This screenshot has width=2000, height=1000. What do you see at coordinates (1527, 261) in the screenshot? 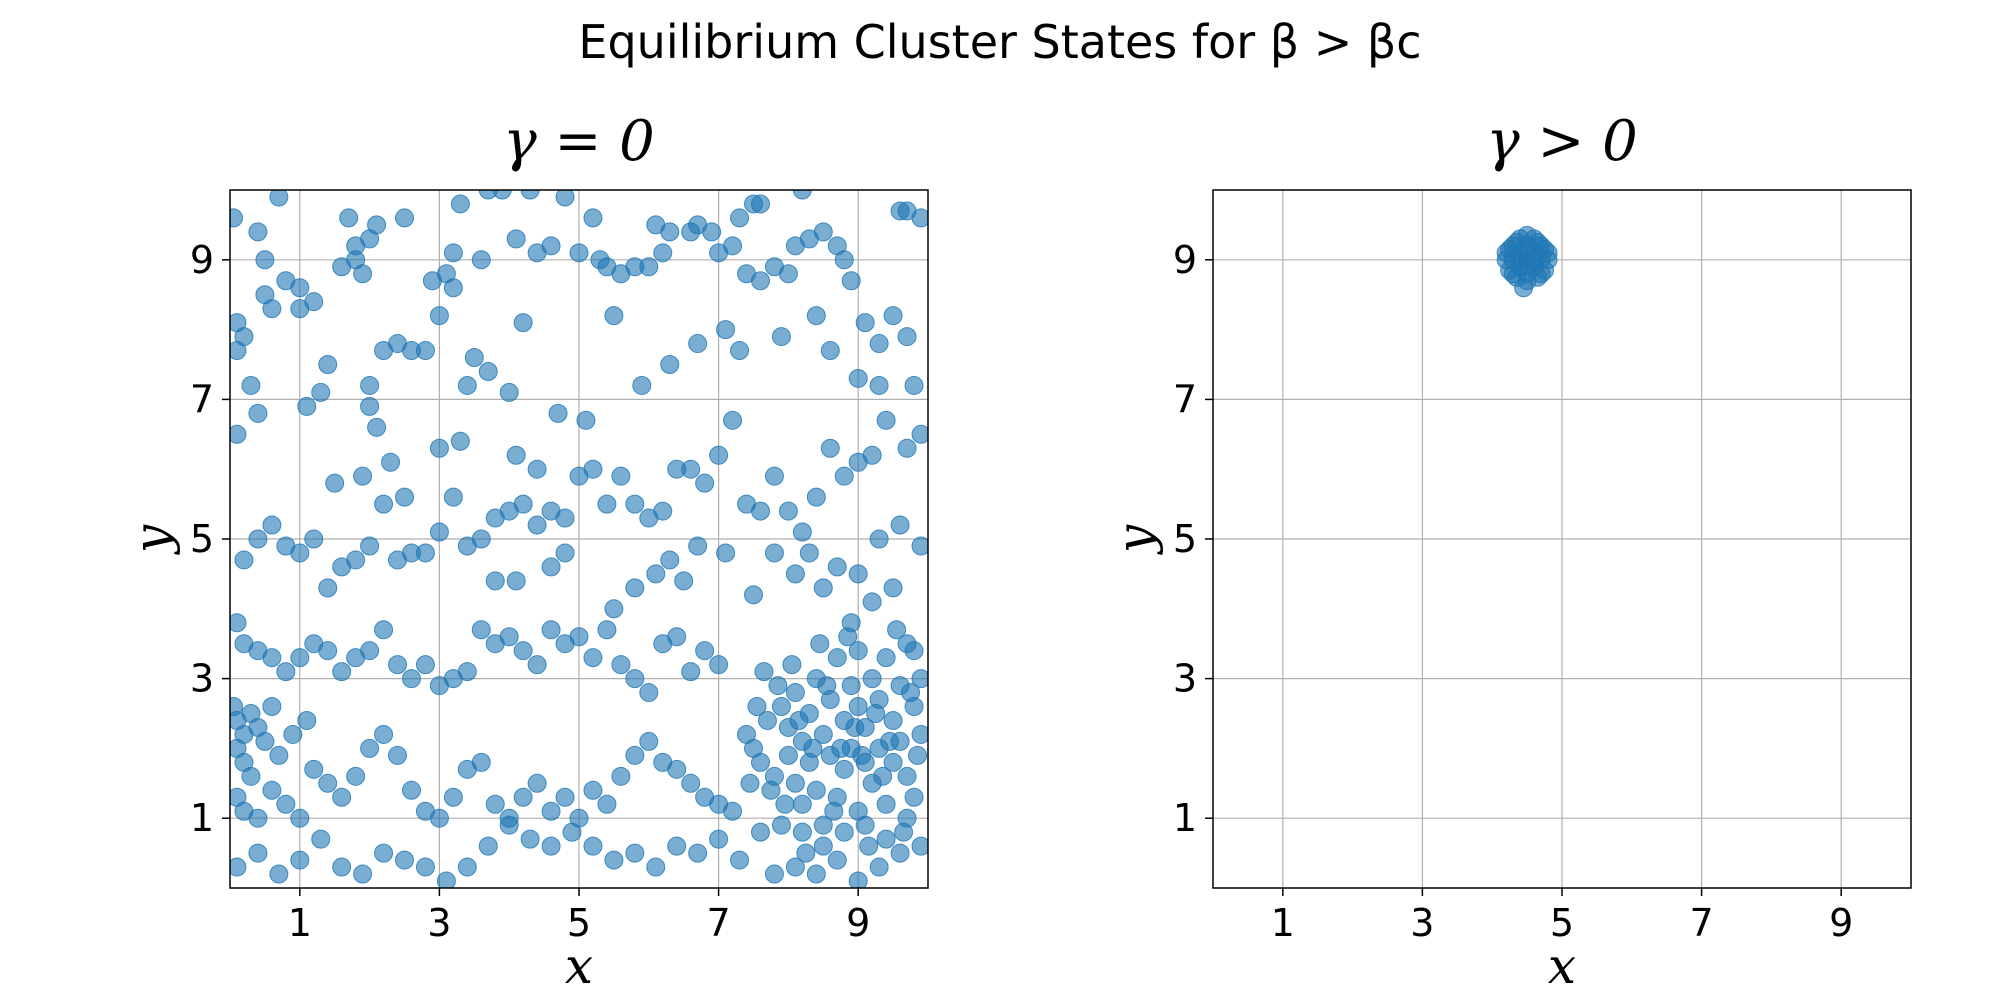
I see `scatter-points` at bounding box center [1527, 261].